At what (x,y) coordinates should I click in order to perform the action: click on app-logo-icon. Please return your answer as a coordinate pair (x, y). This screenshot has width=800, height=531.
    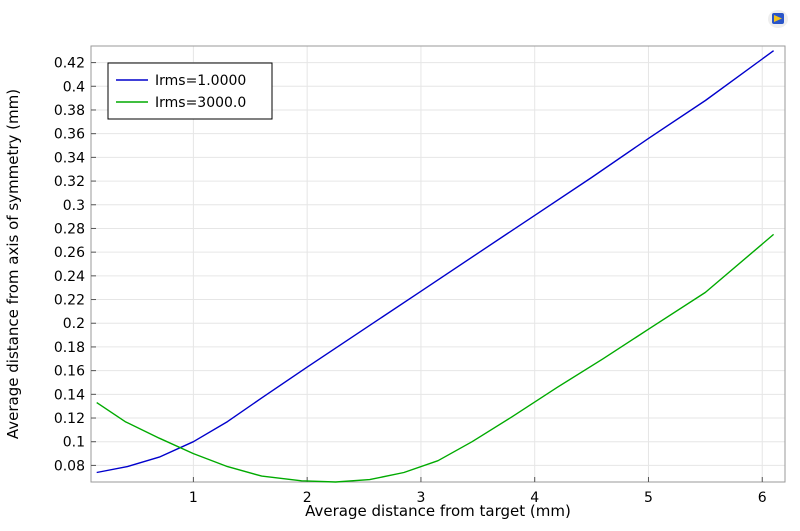
    Looking at the image, I should click on (778, 19).